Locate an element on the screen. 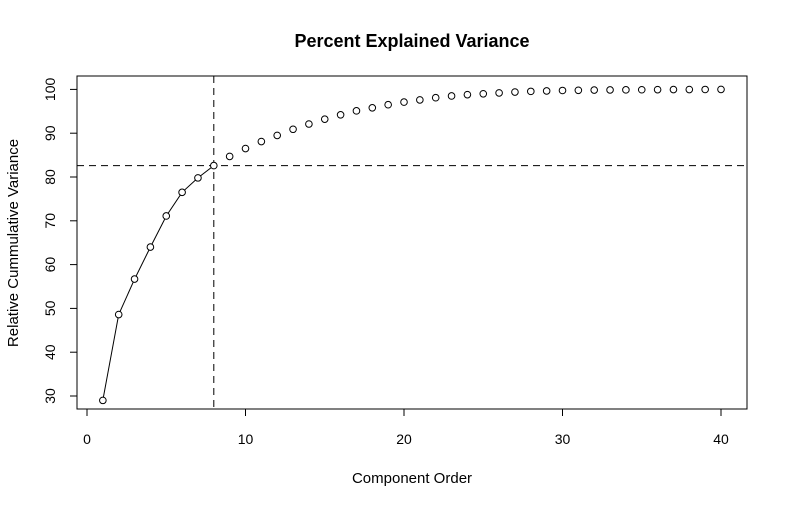 The image size is (787, 507). y-tick-label: 70 is located at coordinates (50, 221).